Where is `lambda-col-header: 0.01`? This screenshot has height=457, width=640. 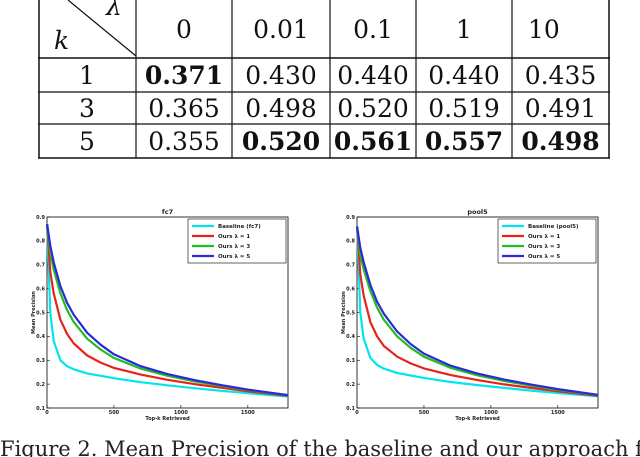 lambda-col-header: 0.01 is located at coordinates (281, 29).